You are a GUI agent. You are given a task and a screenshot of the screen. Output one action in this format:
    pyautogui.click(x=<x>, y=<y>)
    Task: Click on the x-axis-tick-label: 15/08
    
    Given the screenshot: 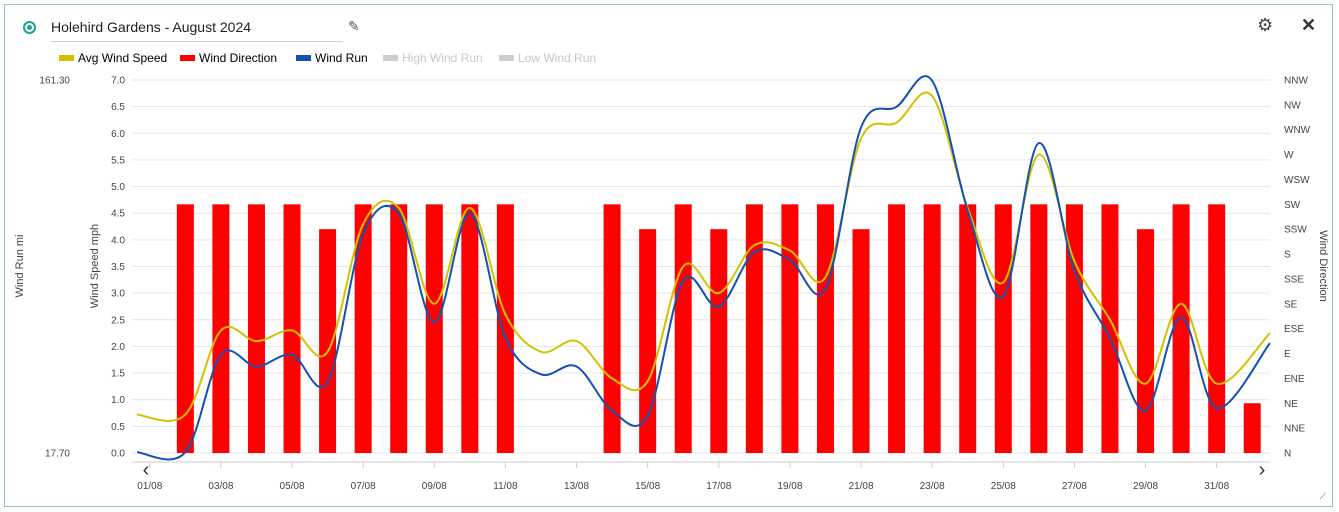 What is the action you would take?
    pyautogui.click(x=647, y=486)
    